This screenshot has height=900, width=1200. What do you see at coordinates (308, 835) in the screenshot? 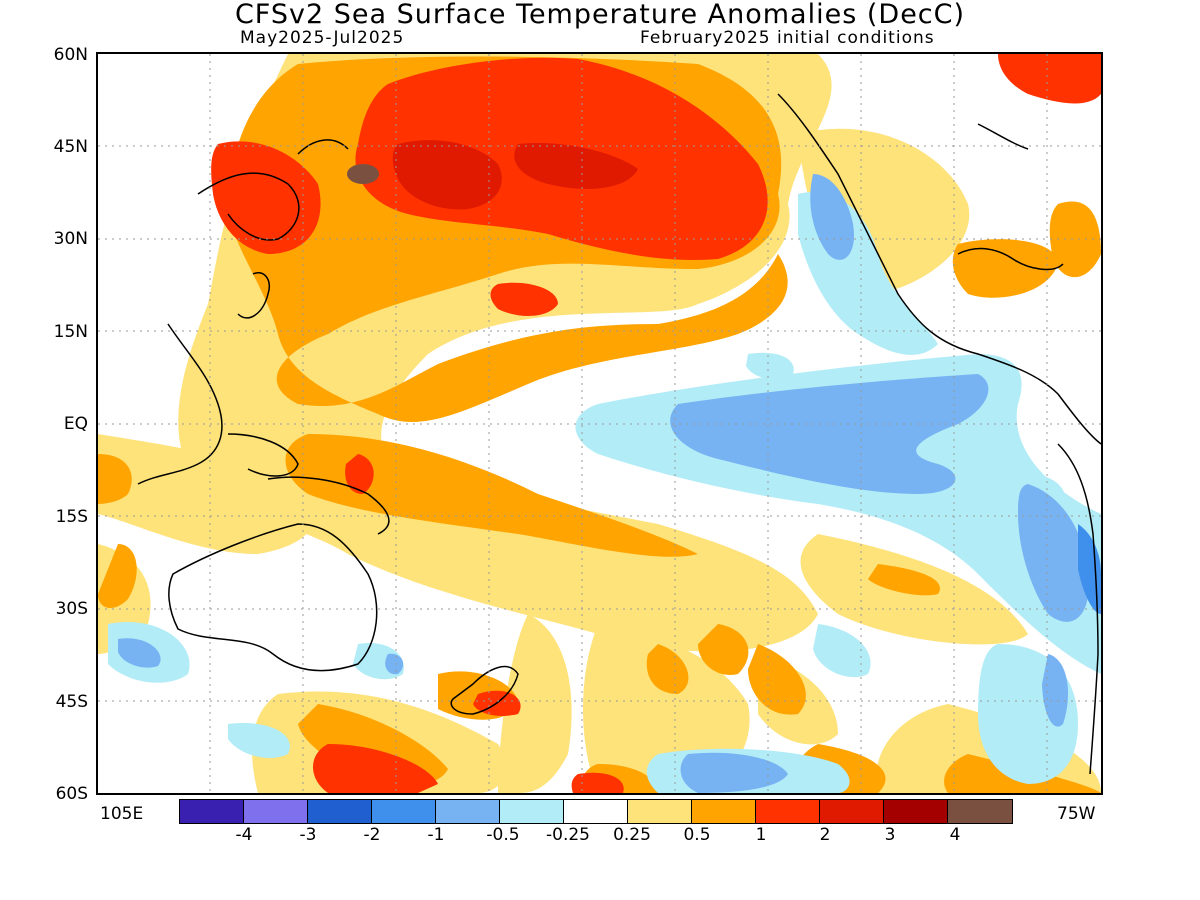
I see `colorbar-label: -3` at bounding box center [308, 835].